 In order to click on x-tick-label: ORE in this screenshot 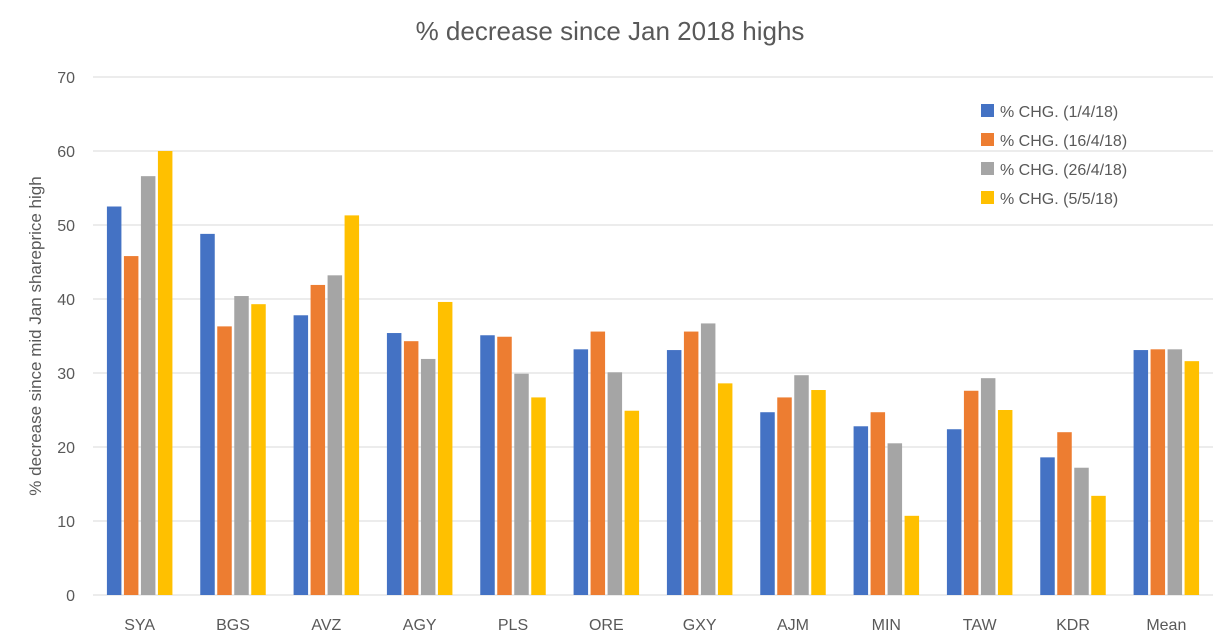, I will do `click(606, 625)`.